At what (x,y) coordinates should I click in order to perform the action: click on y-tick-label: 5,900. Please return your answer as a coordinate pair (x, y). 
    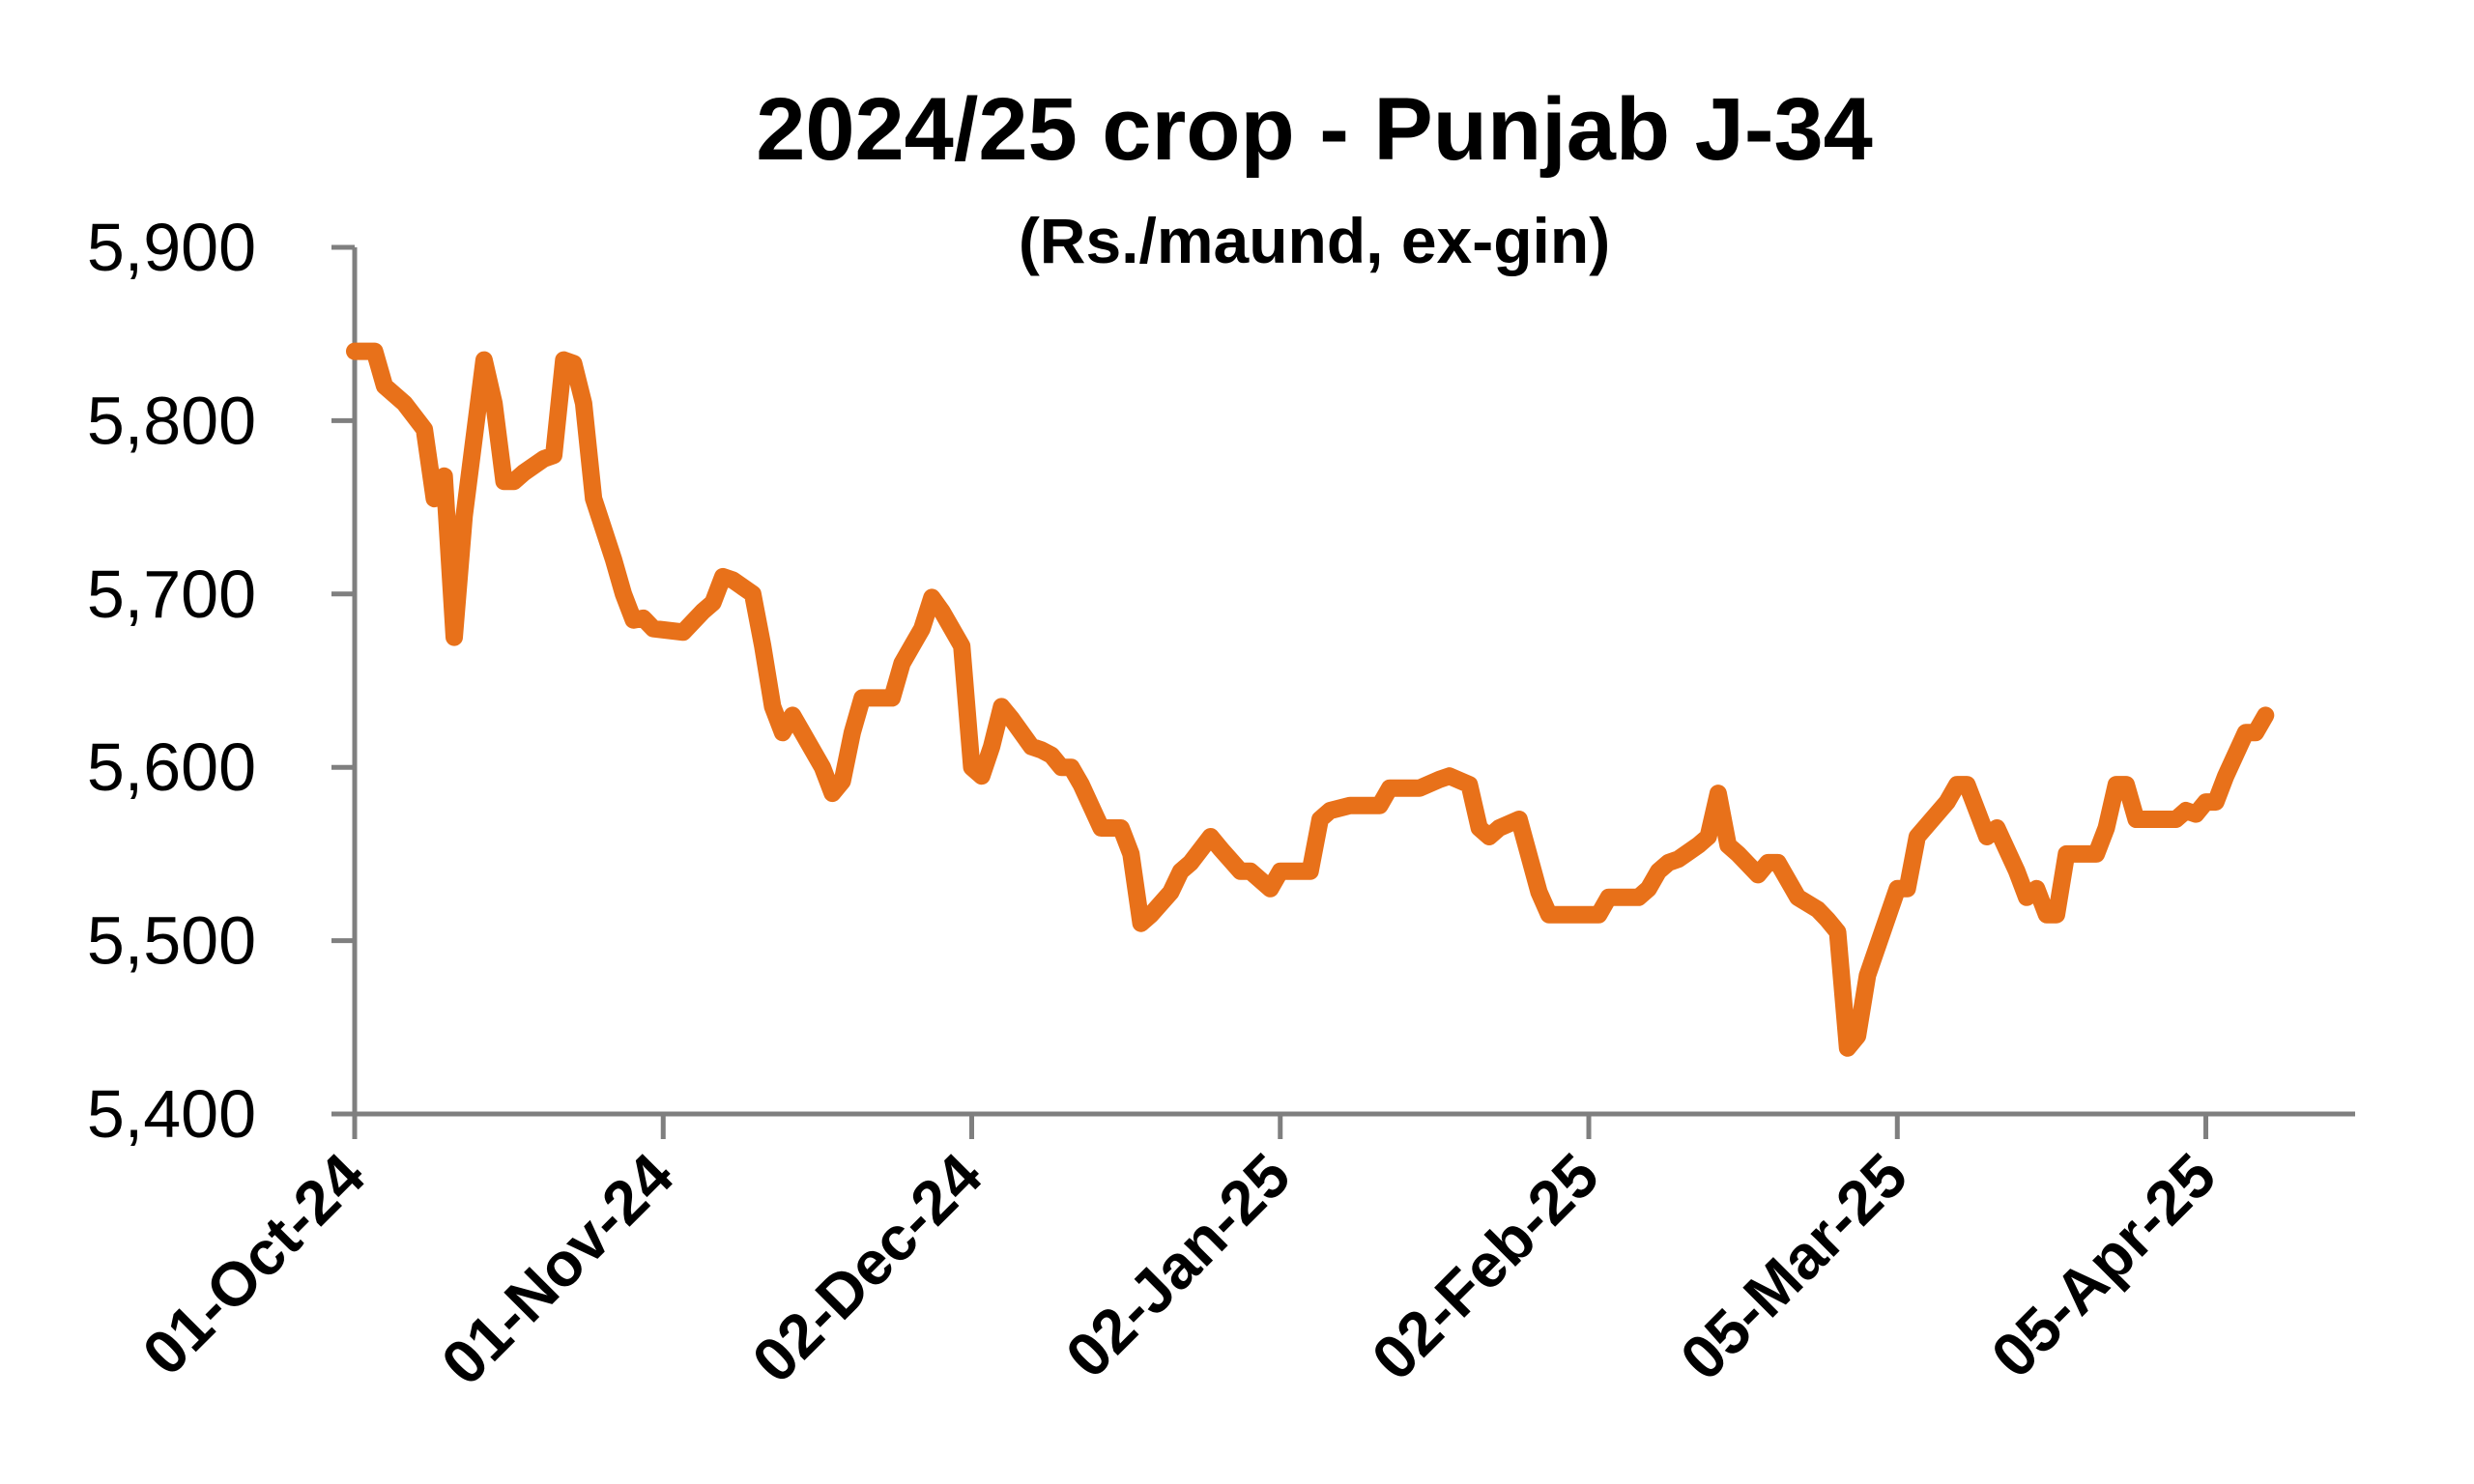
    Looking at the image, I should click on (172, 248).